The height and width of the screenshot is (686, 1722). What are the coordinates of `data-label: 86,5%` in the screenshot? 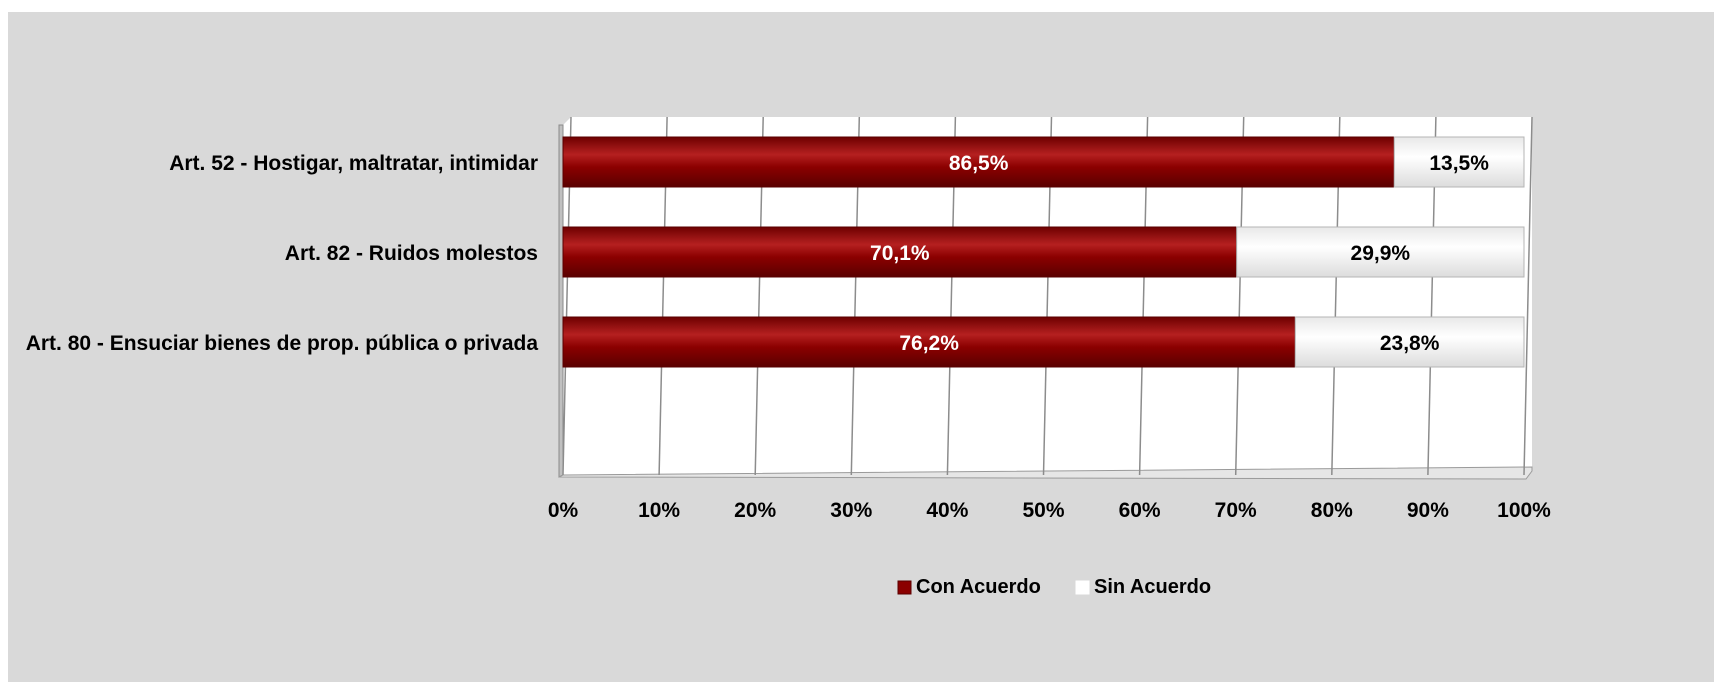 It's located at (979, 163).